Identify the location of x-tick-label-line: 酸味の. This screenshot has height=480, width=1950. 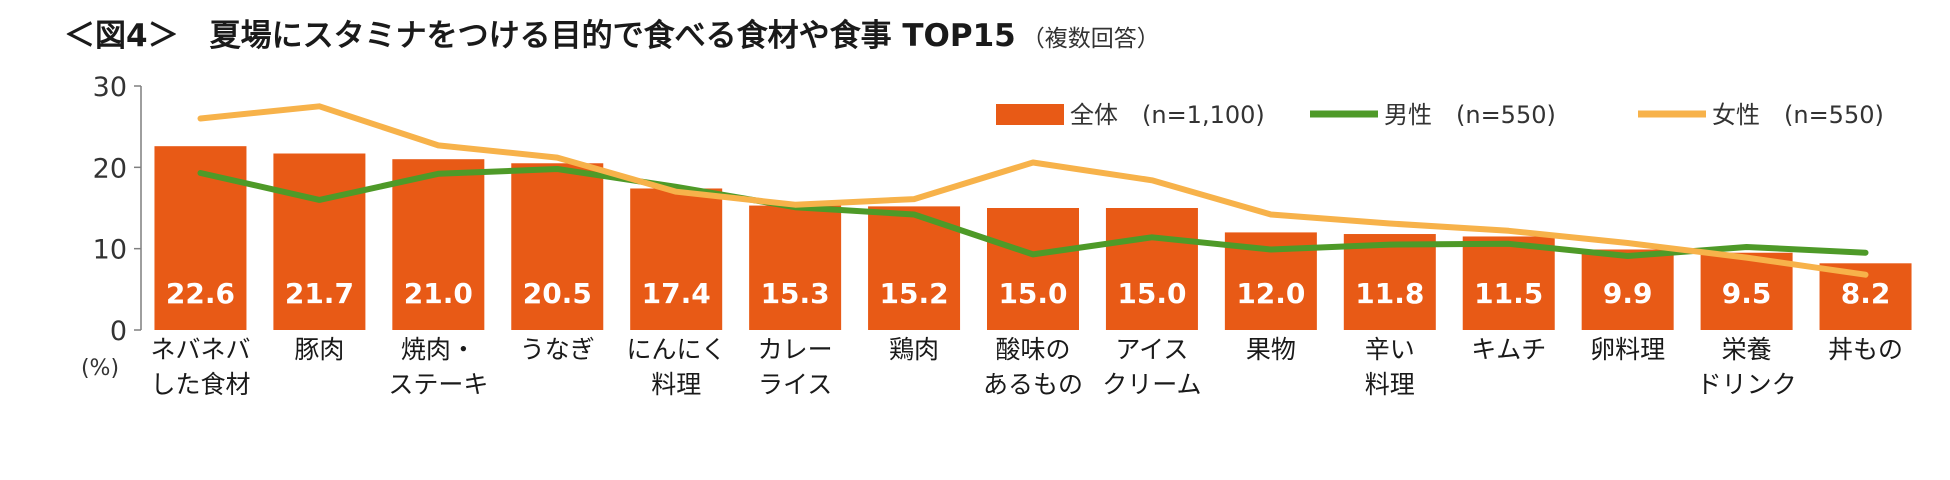
(1032, 349).